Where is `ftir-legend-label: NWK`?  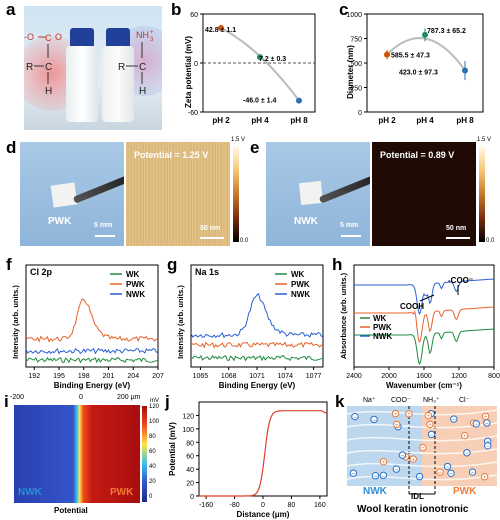 ftir-legend-label: NWK is located at coordinates (382, 336).